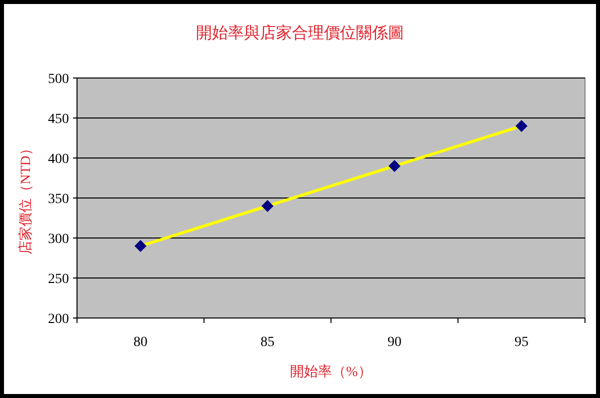 This screenshot has height=398, width=600. Describe the element at coordinates (331, 372) in the screenshot. I see `x-axis-title: 開始率（%）` at that location.